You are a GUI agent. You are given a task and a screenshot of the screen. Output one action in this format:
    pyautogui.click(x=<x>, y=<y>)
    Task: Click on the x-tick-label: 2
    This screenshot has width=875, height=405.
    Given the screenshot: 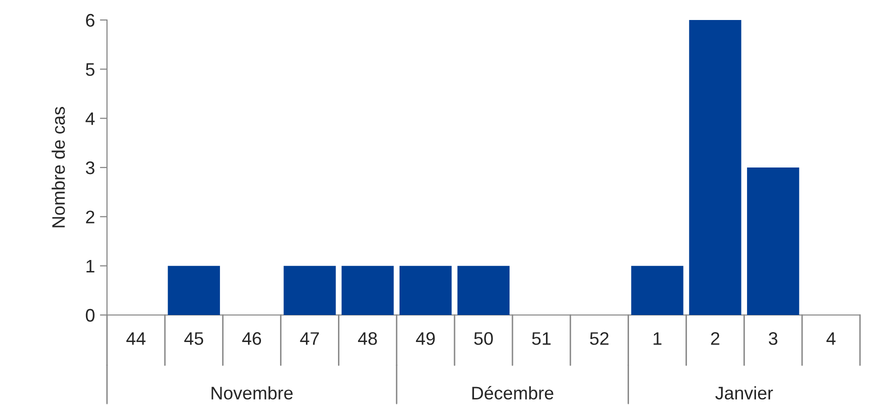 What is the action you would take?
    pyautogui.click(x=715, y=338)
    